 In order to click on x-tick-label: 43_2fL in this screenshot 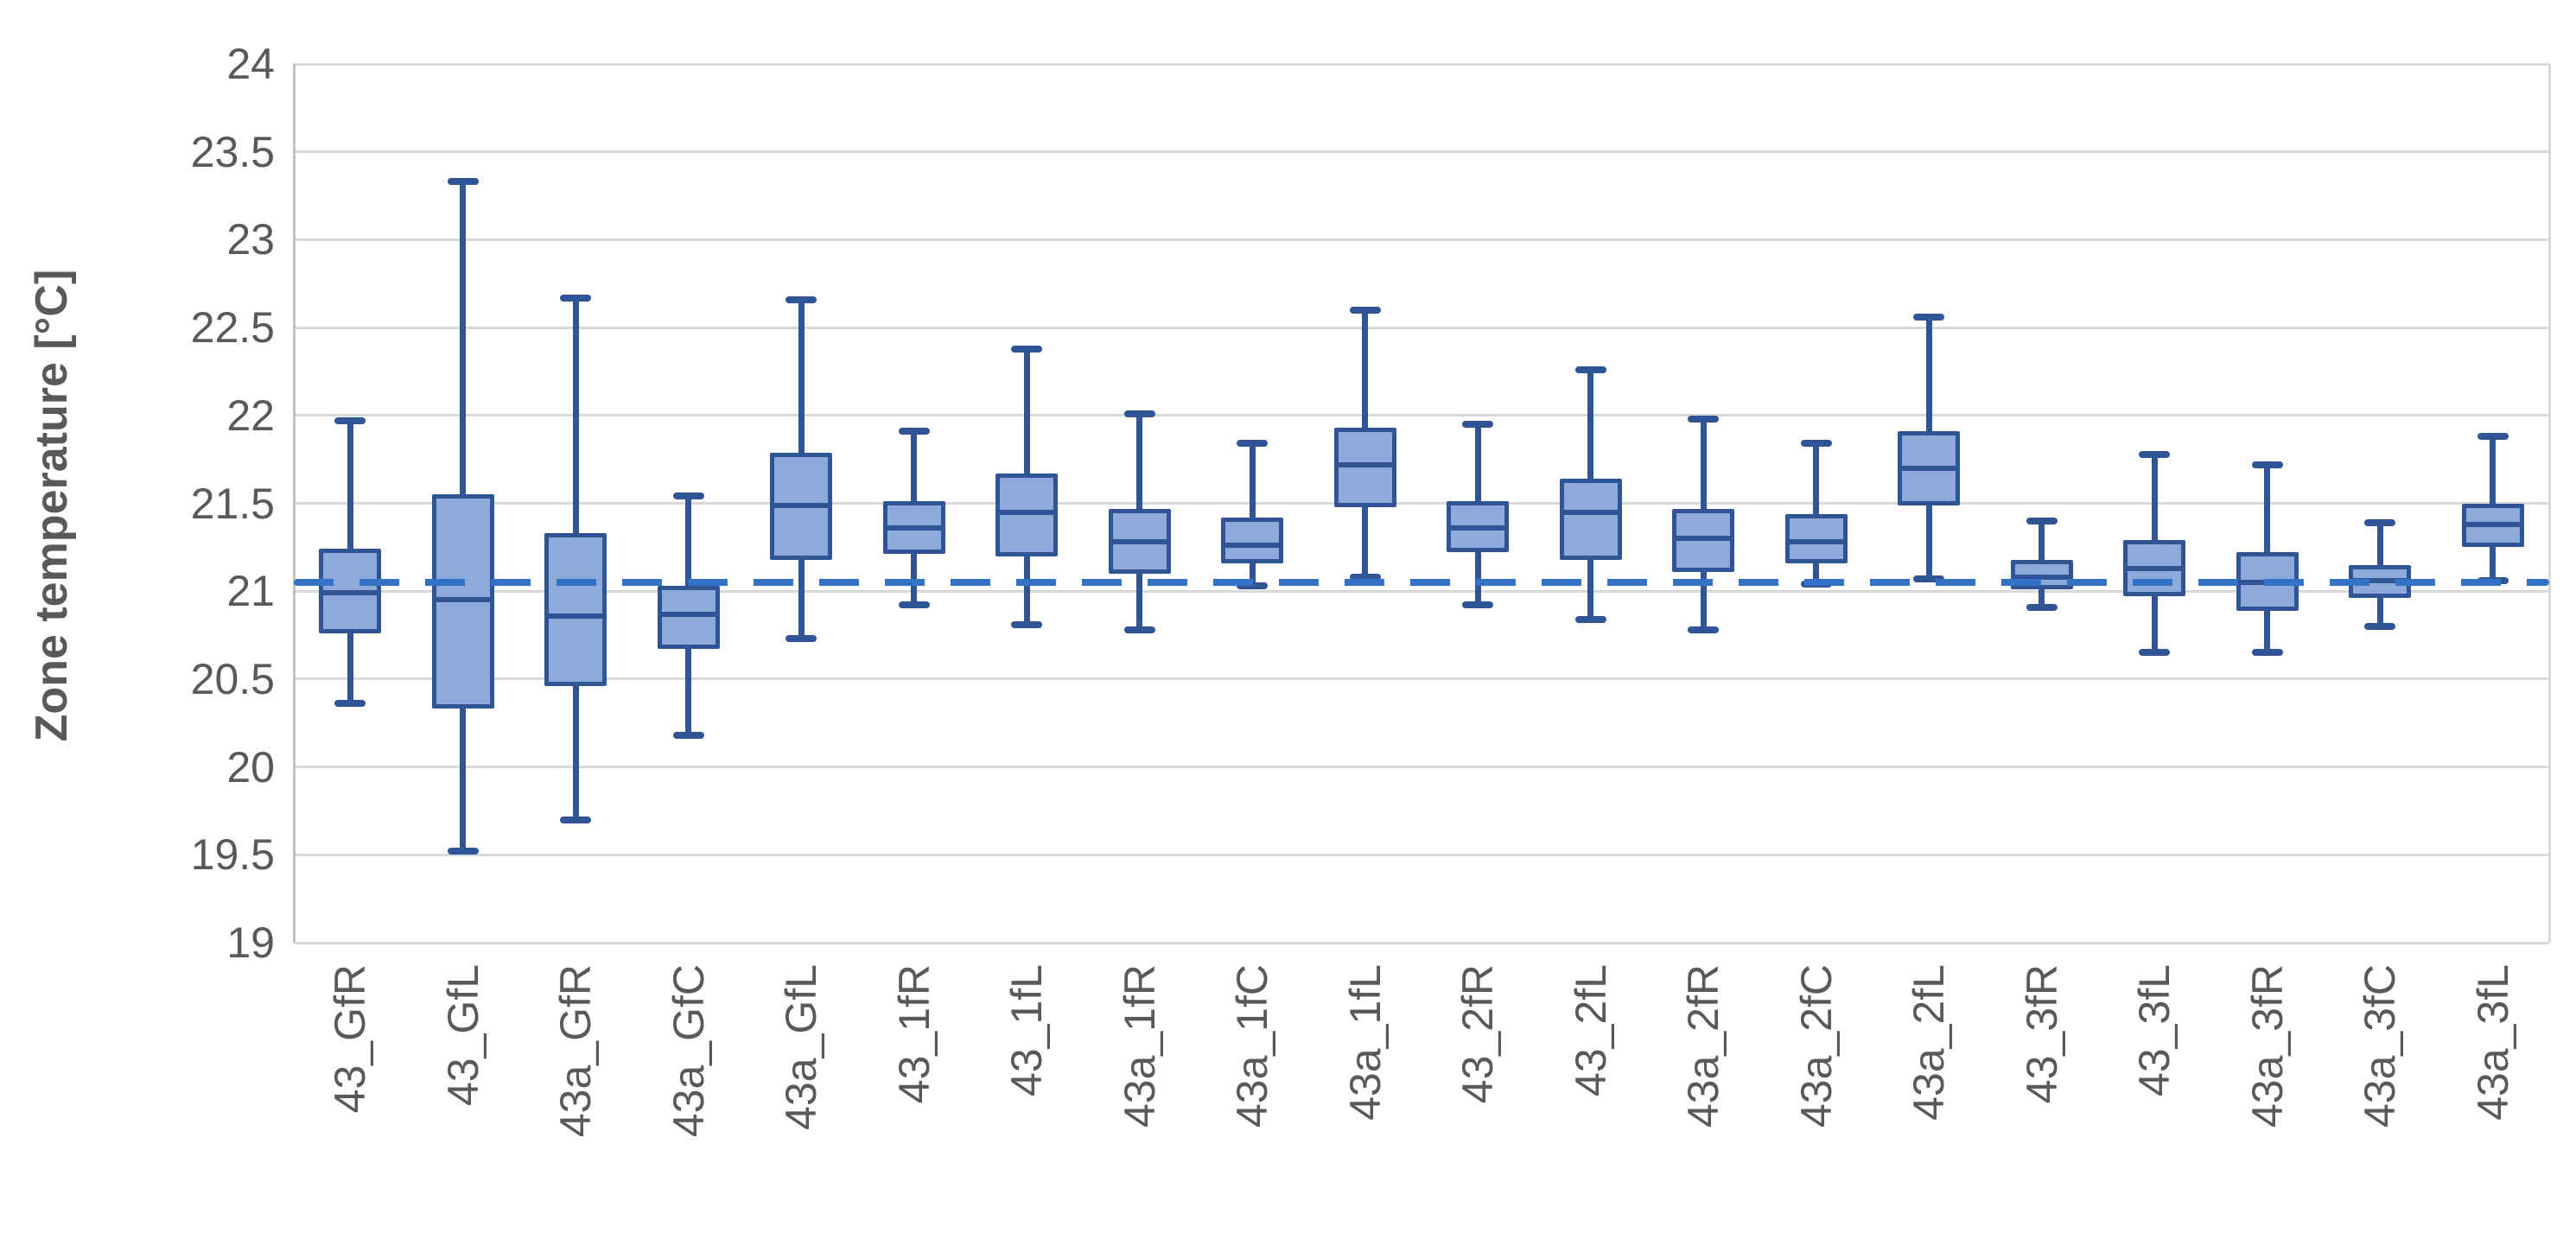, I will do `click(1591, 1030)`.